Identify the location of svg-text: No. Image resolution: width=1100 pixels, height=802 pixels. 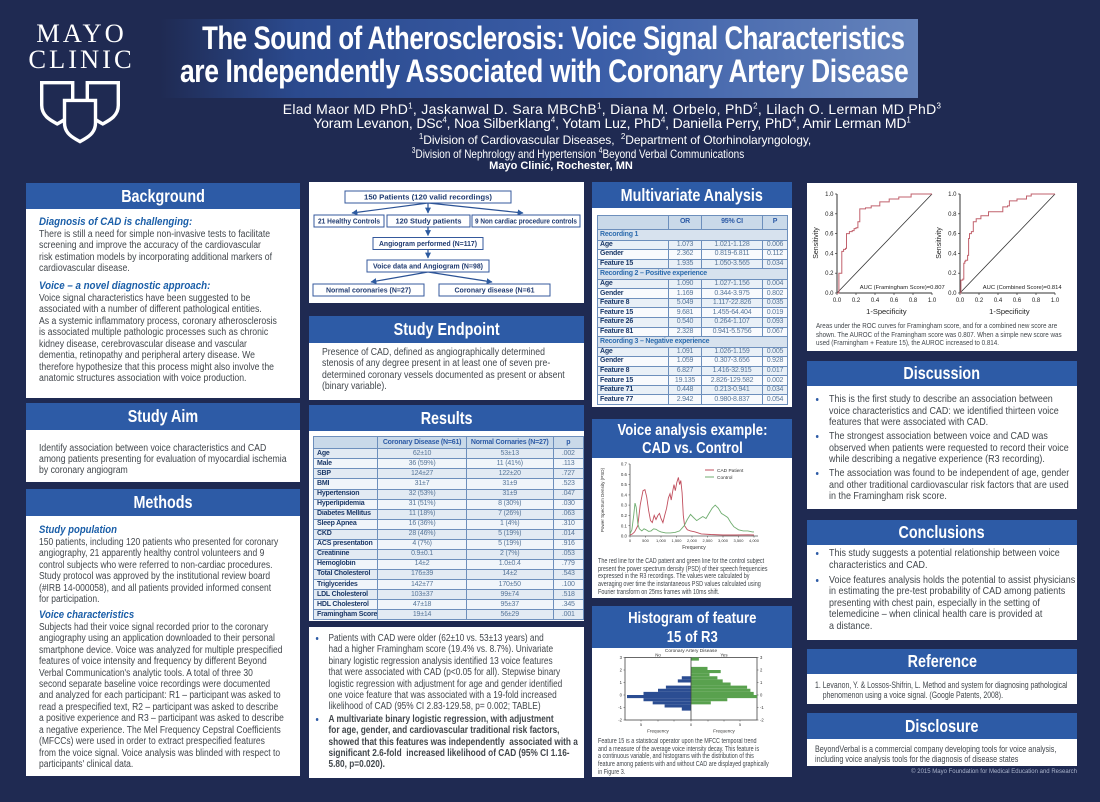
(658, 655).